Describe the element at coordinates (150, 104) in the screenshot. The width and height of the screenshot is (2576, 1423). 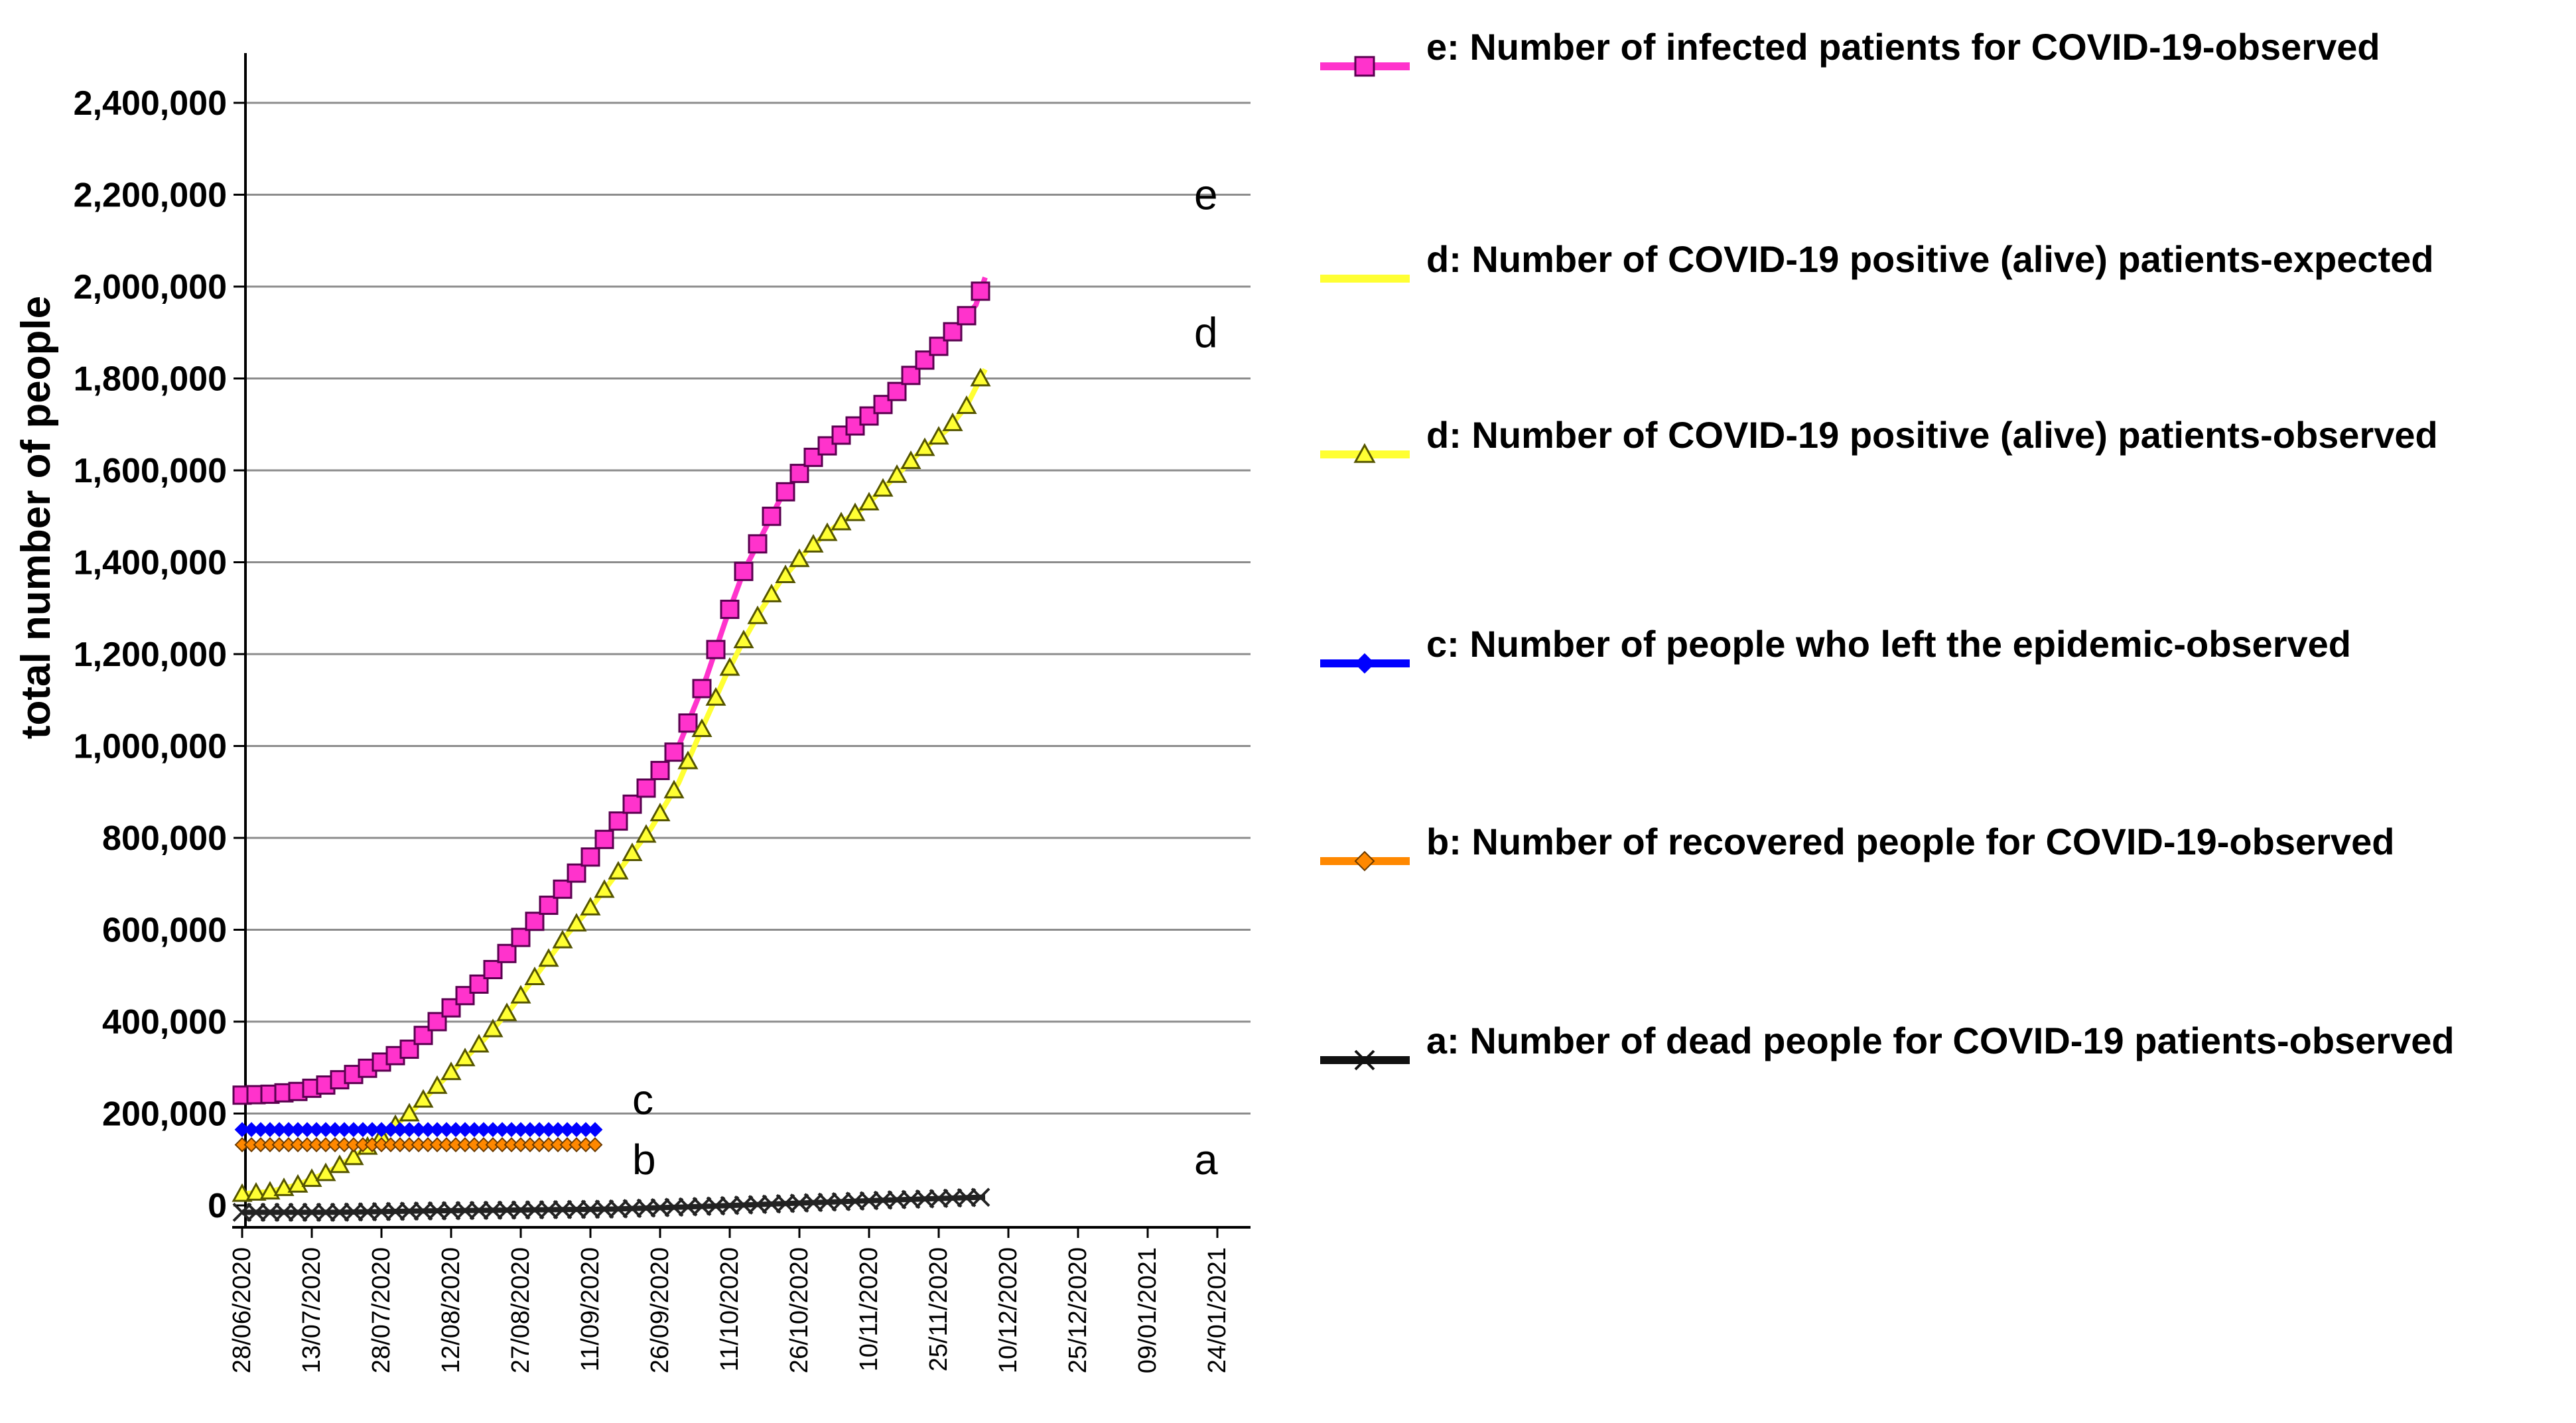
I see `y-tick-label: 2,400,000` at that location.